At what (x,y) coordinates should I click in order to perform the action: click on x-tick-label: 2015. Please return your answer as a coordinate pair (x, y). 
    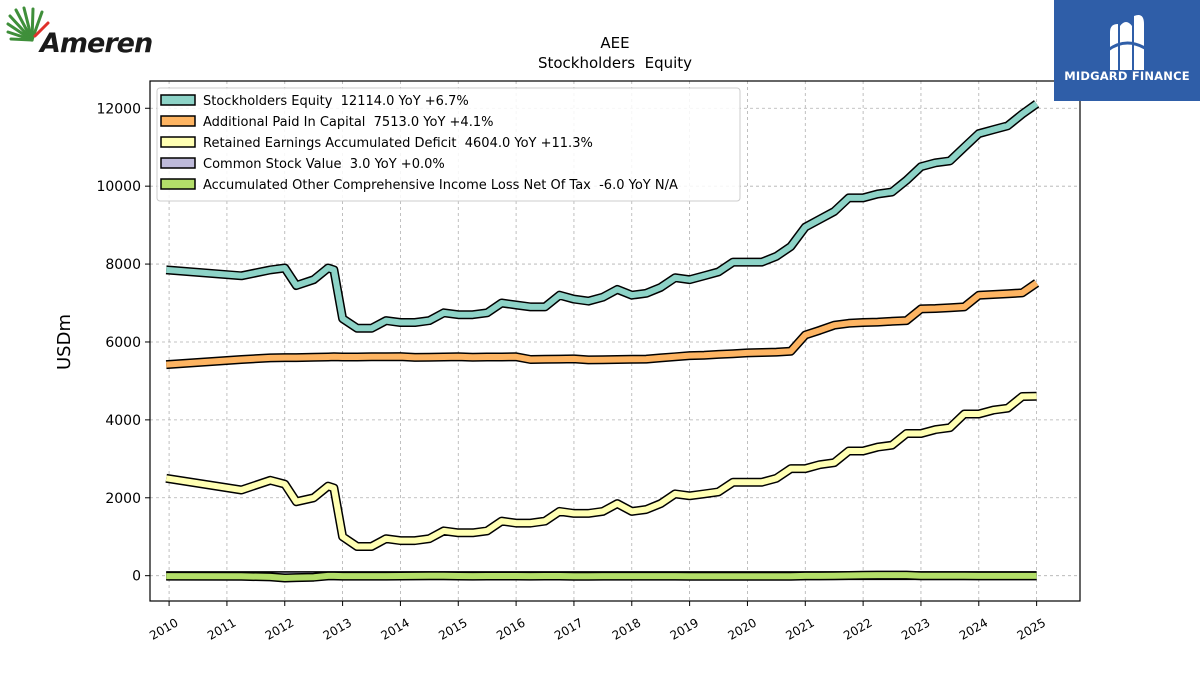
    Looking at the image, I should click on (452, 628).